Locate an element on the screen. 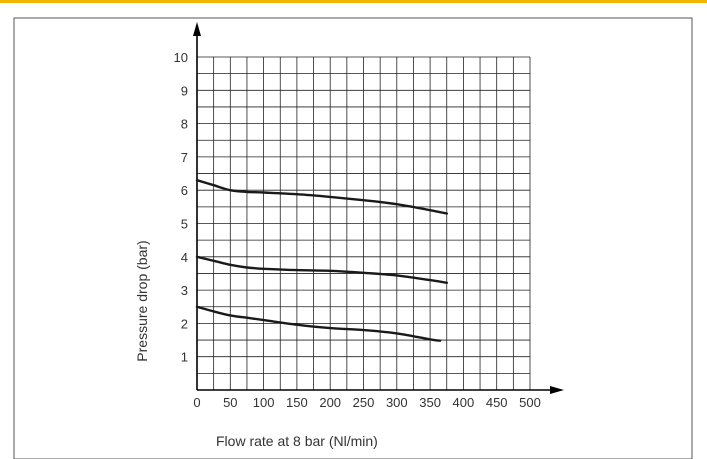 The image size is (707, 459). x-tick-label: 300 is located at coordinates (397, 402).